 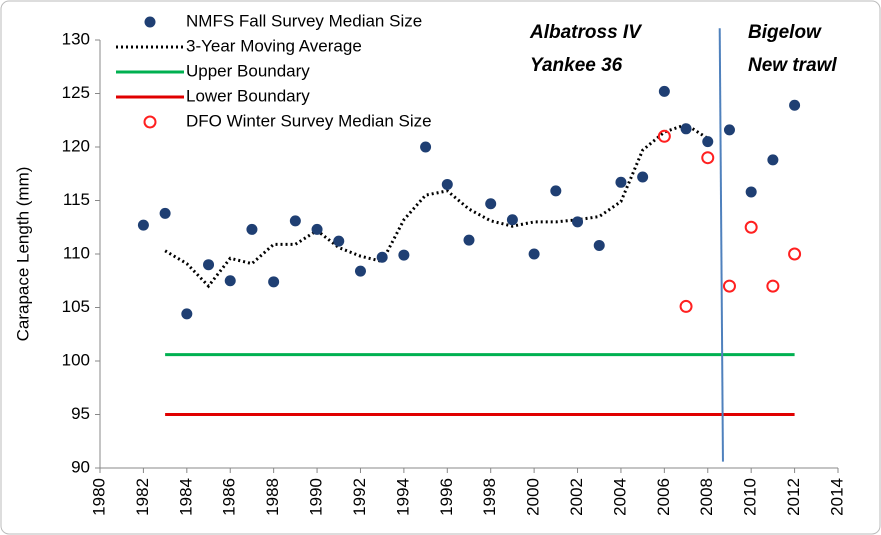 What do you see at coordinates (142, 497) in the screenshot?
I see `x-tick-label: 1982` at bounding box center [142, 497].